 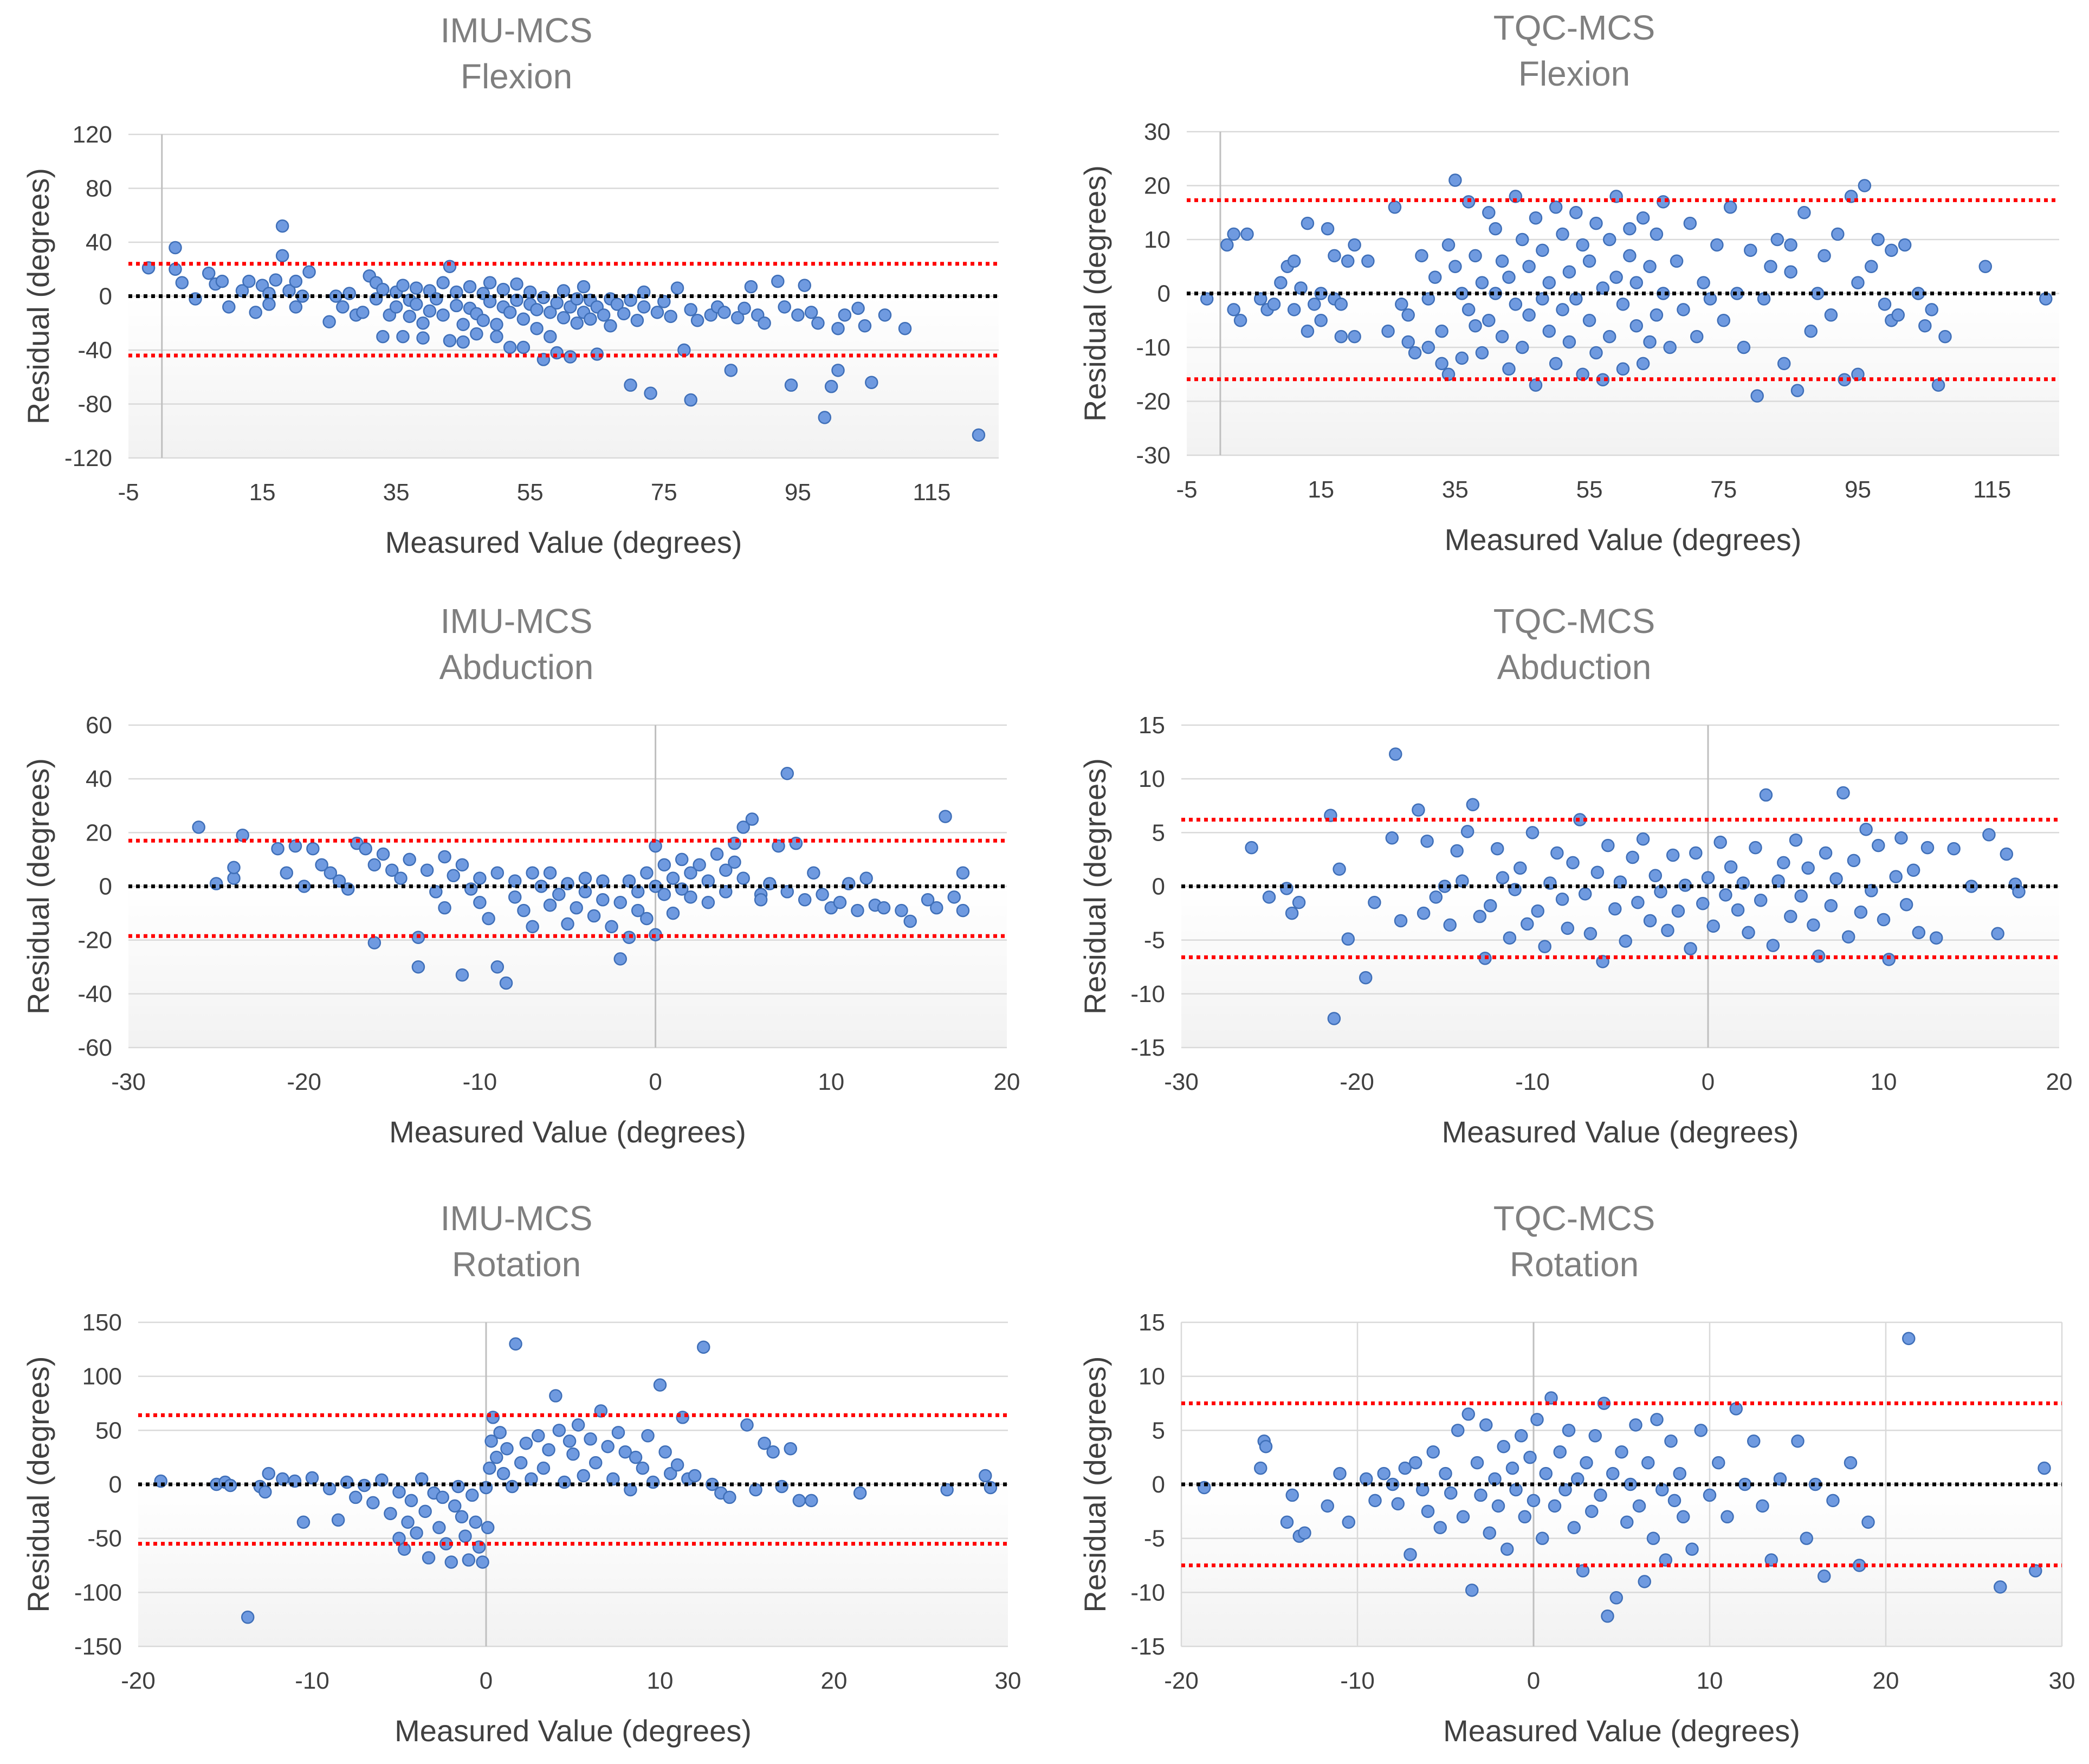 I want to click on x-axis-label: Measured Value (degrees), so click(x=1621, y=1731).